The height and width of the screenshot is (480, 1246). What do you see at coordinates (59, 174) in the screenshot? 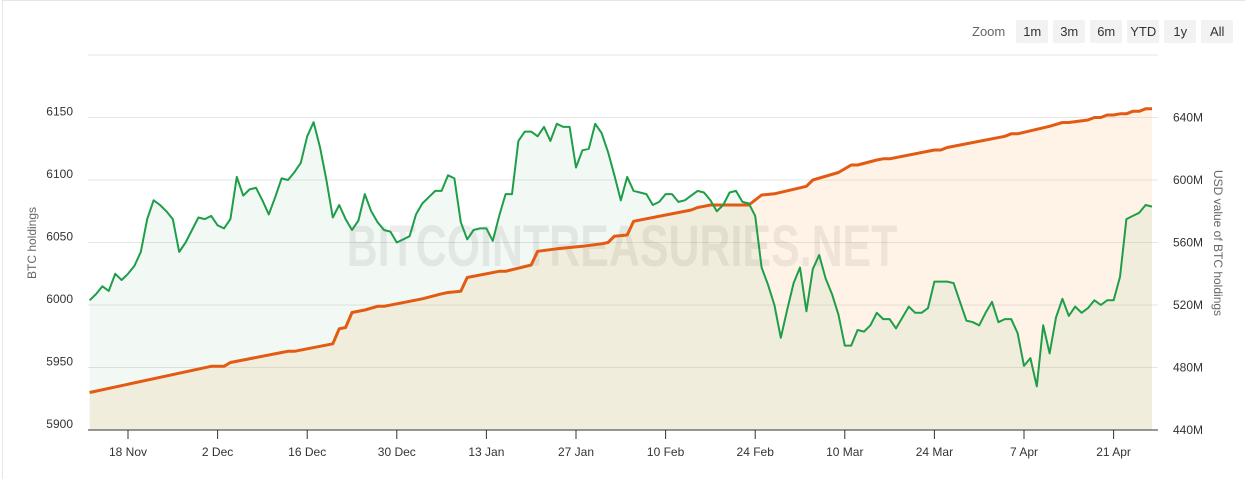
I see `y-left-tick-label: 6100` at bounding box center [59, 174].